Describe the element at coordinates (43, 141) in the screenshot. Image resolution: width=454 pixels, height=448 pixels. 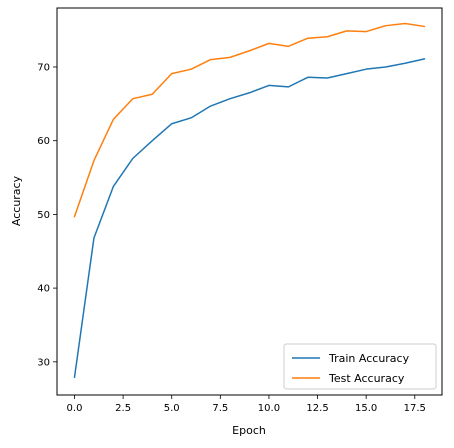
I see `y-tick-label: 60` at that location.